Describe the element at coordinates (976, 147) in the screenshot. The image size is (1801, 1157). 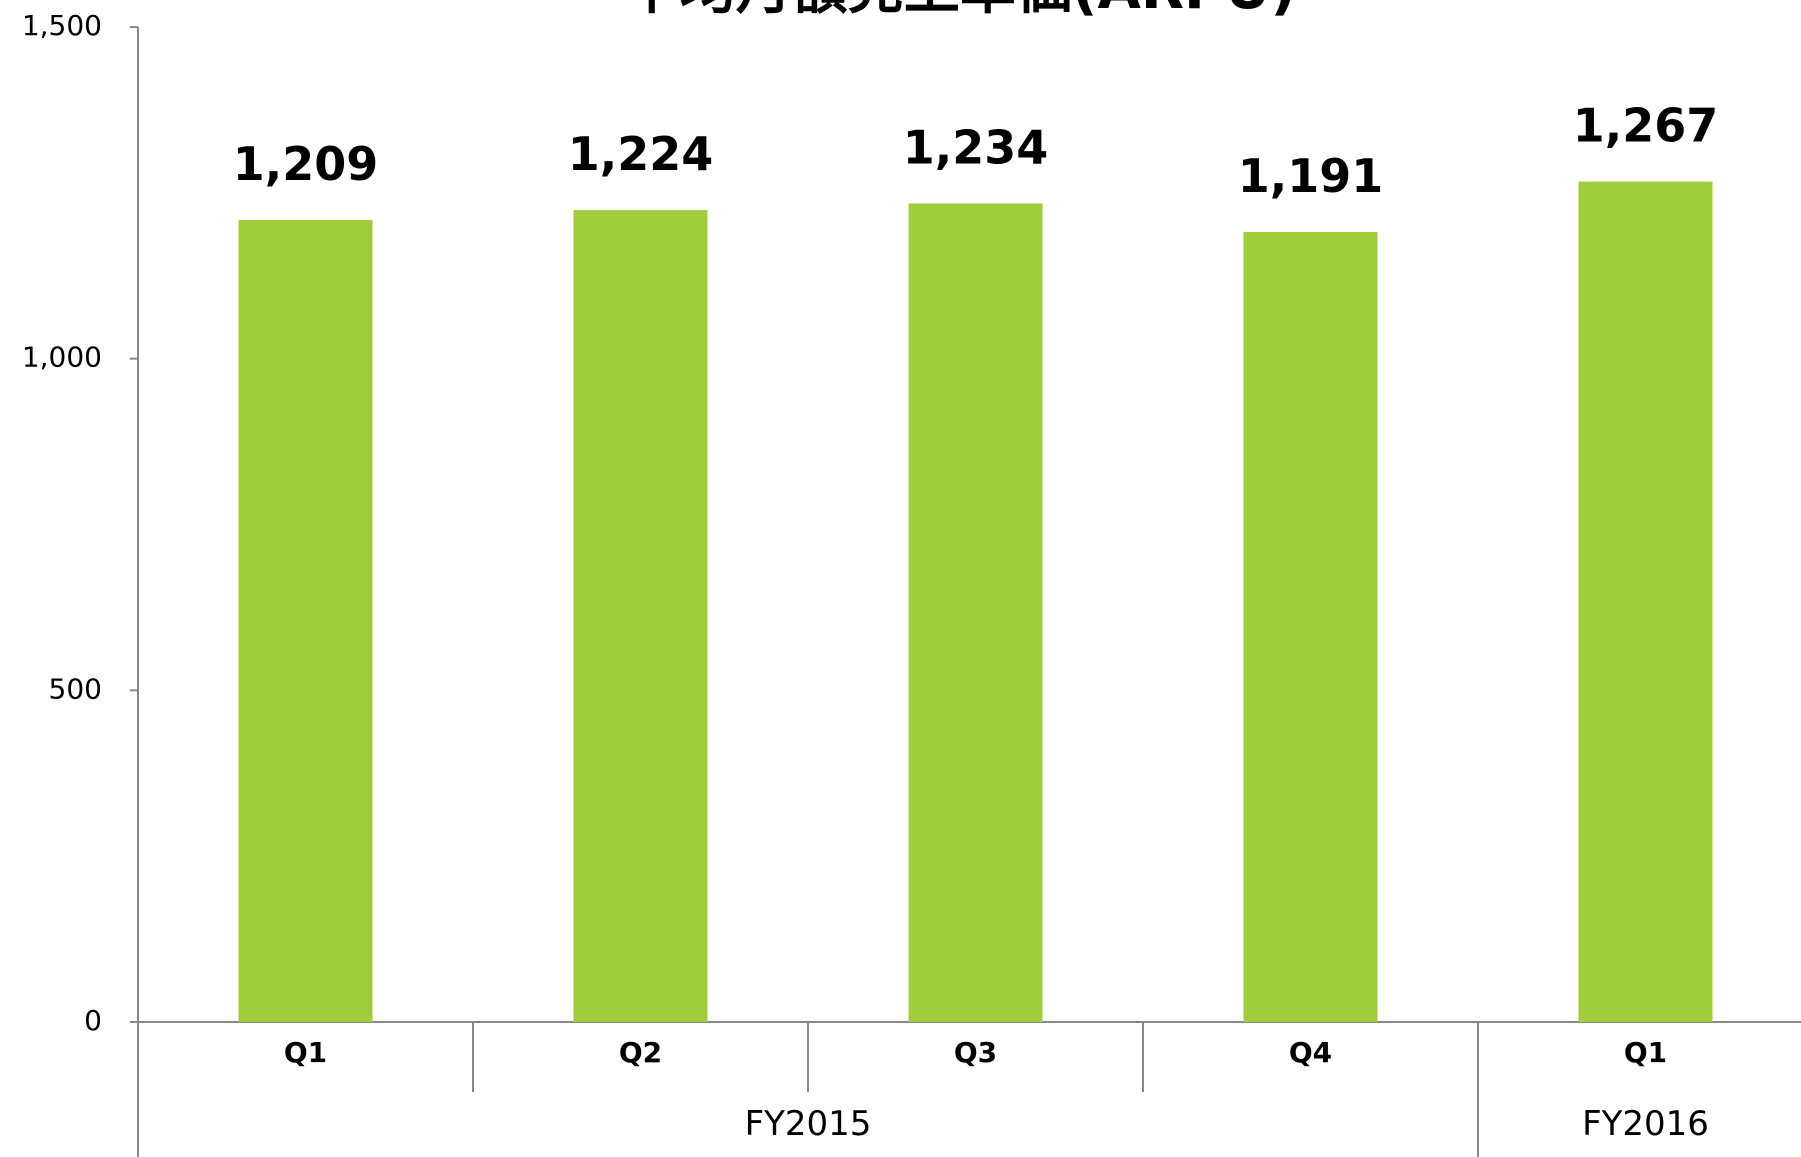
I see `data-label: 1,234` at that location.